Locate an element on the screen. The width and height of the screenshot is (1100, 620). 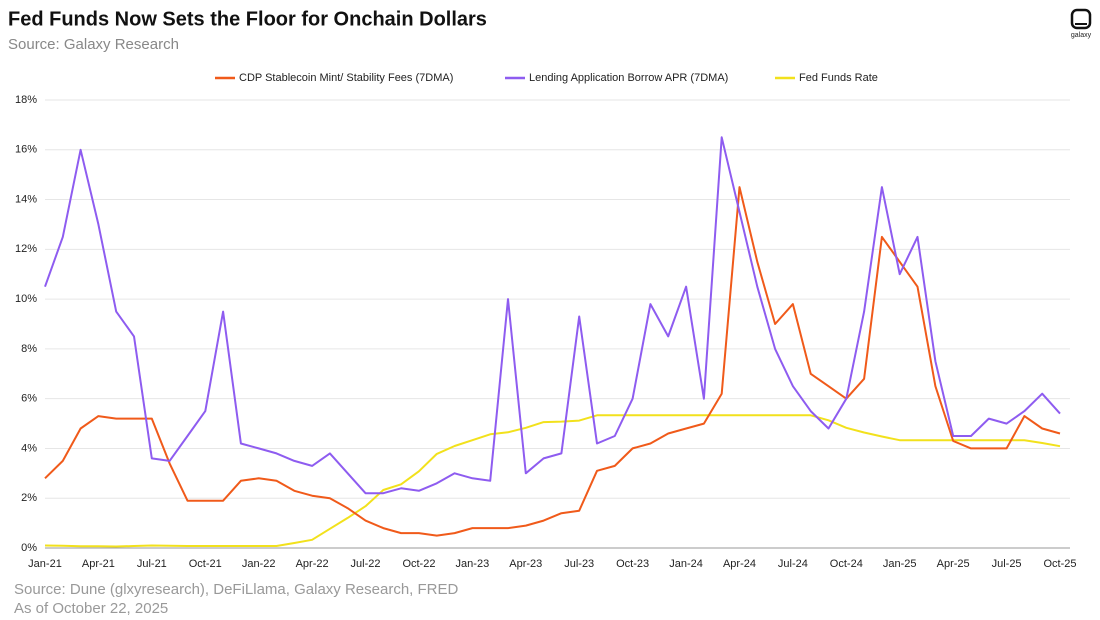
chart-subtitle: Source: Galaxy Research is located at coordinates (93, 44).